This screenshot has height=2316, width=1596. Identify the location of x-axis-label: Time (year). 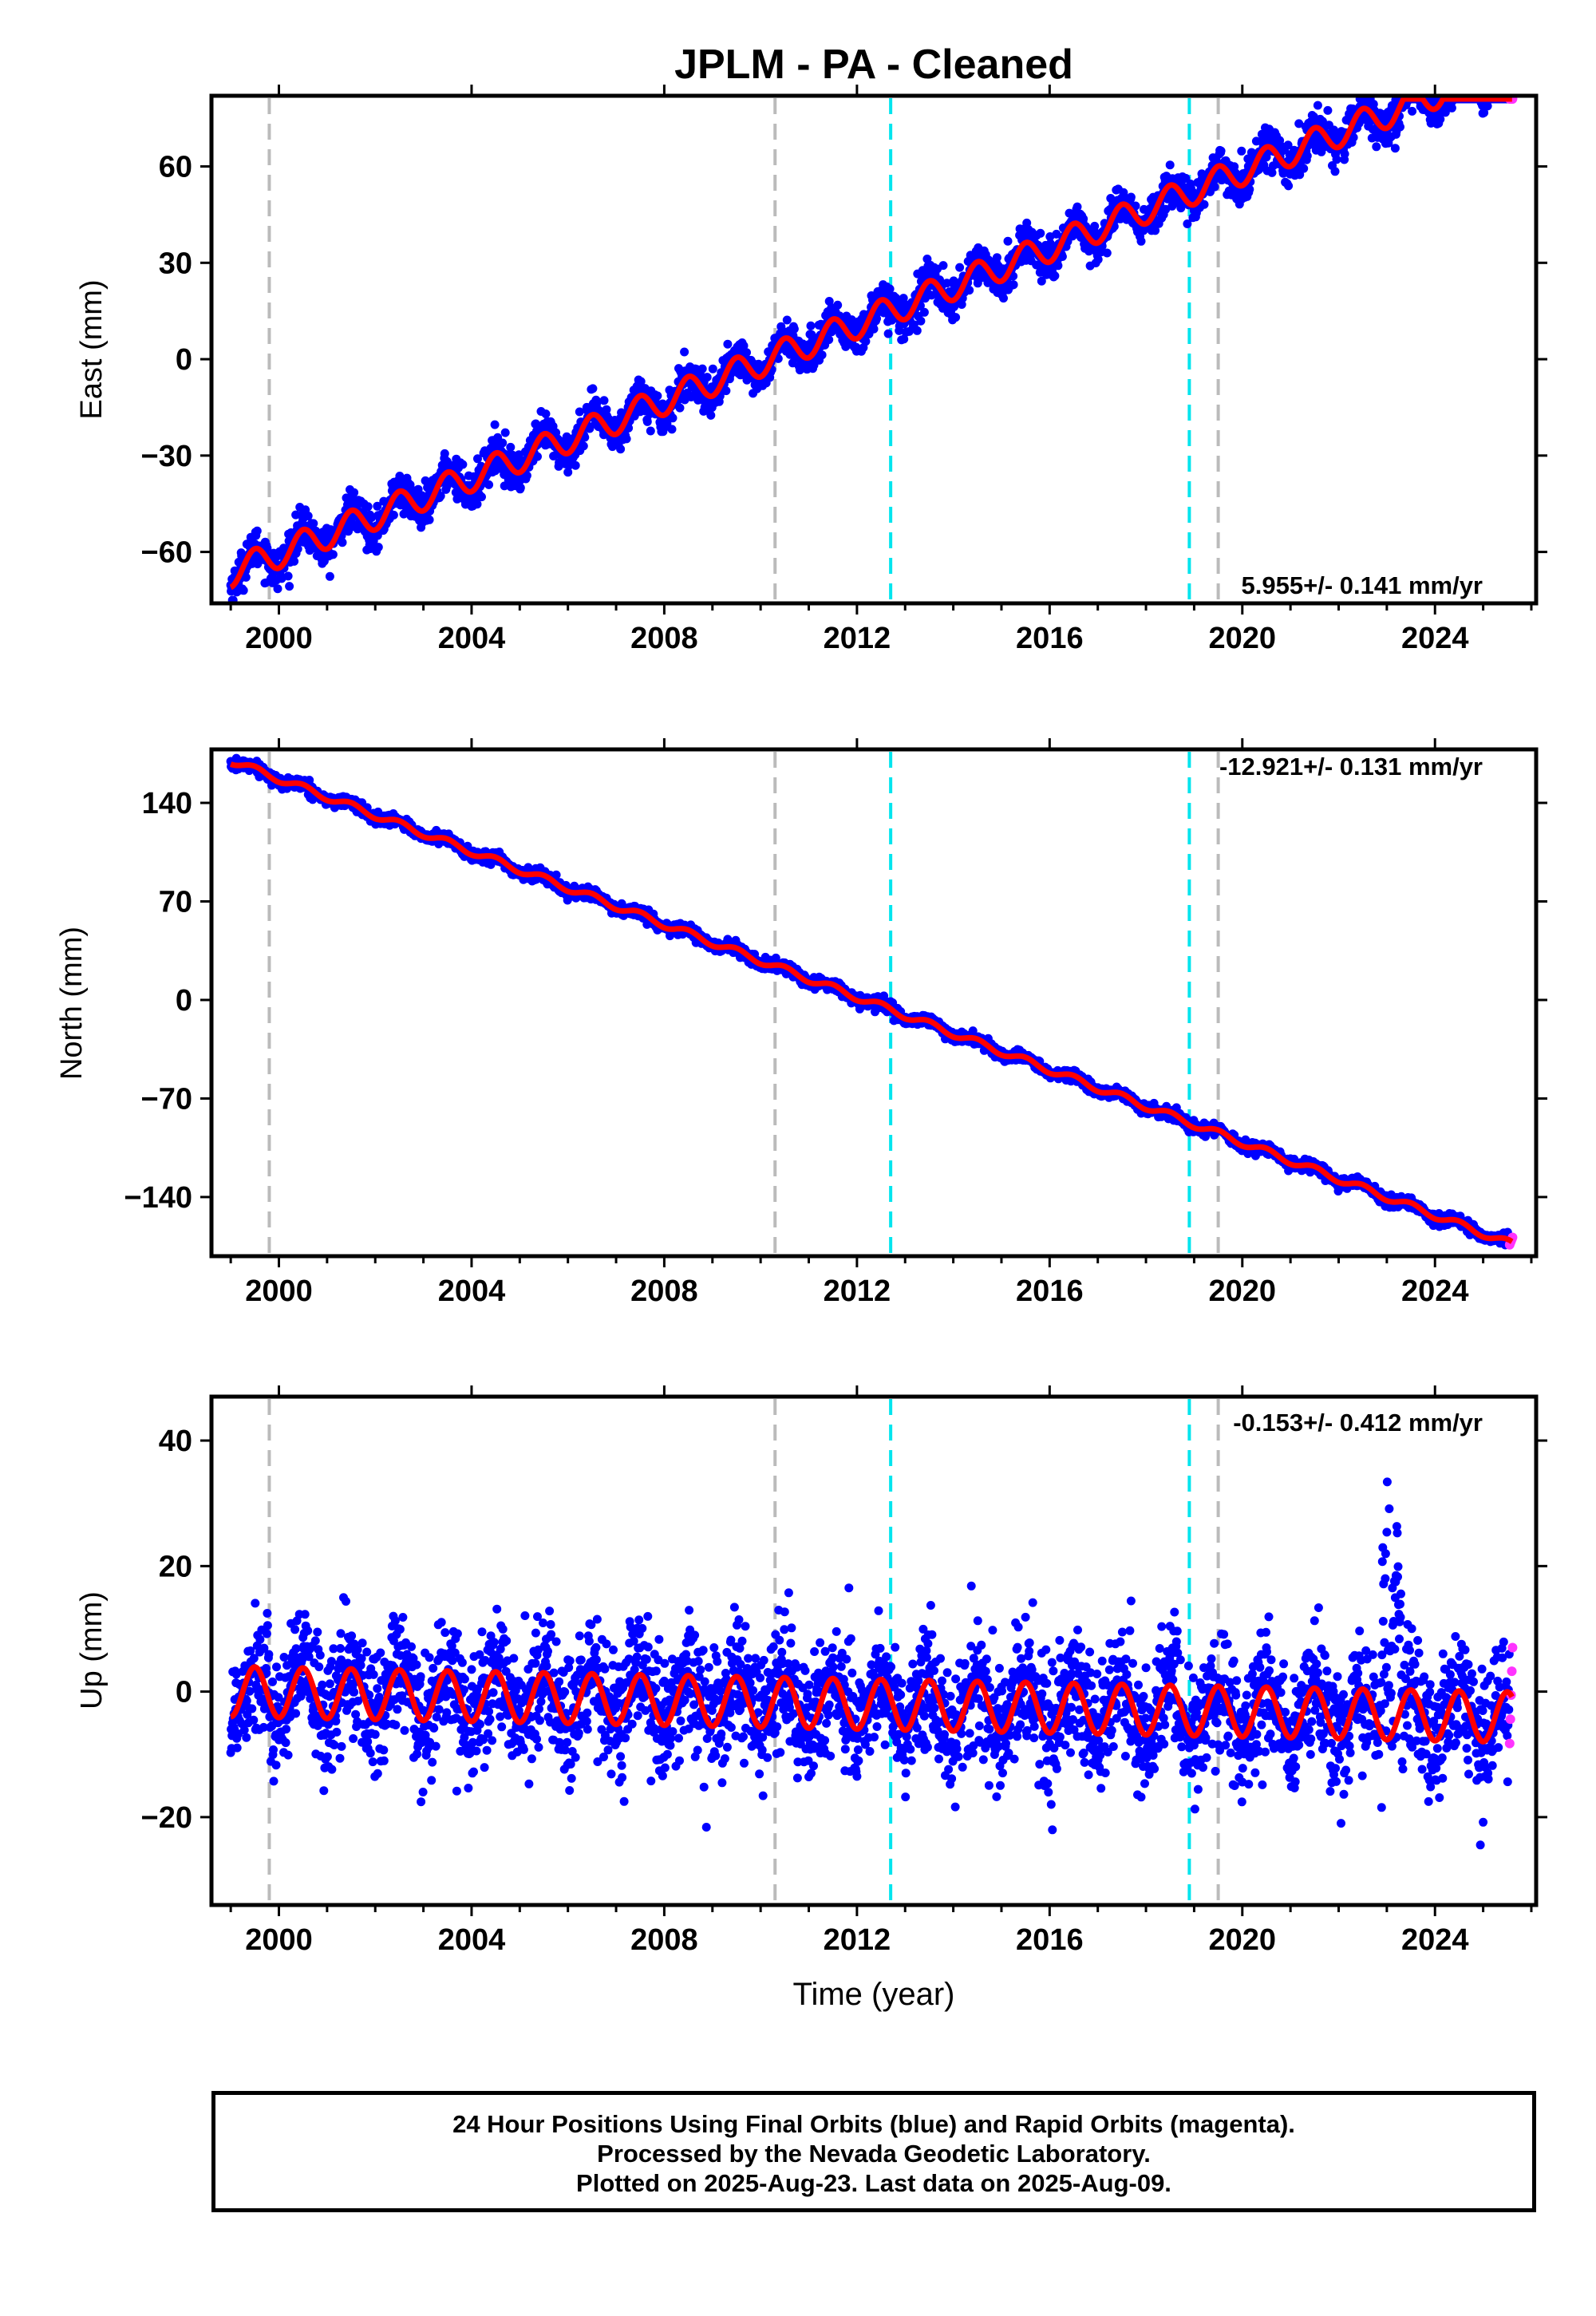
(874, 1994).